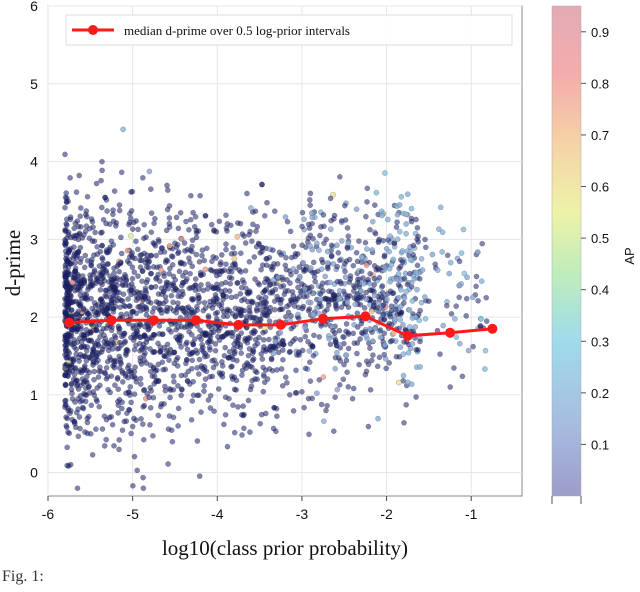  I want to click on colorbar-tick-label: 0.8, so click(600, 83).